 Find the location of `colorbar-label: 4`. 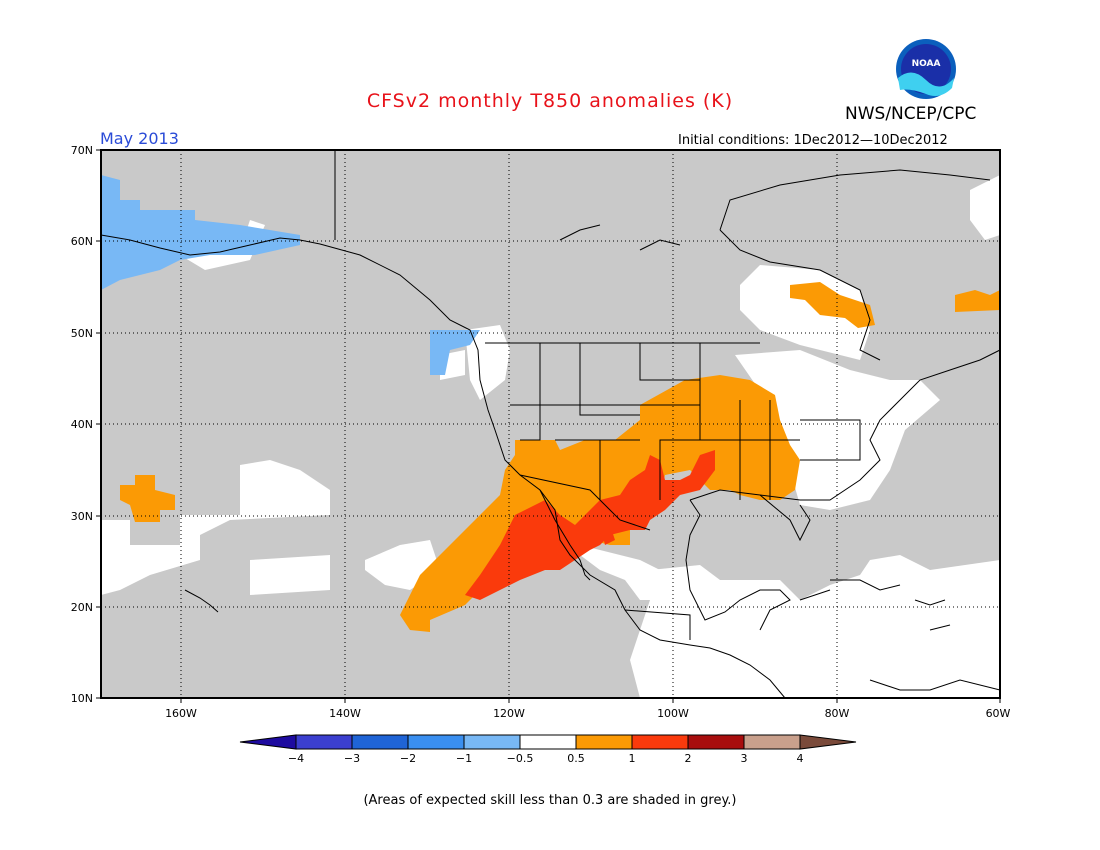

colorbar-label: 4 is located at coordinates (800, 758).